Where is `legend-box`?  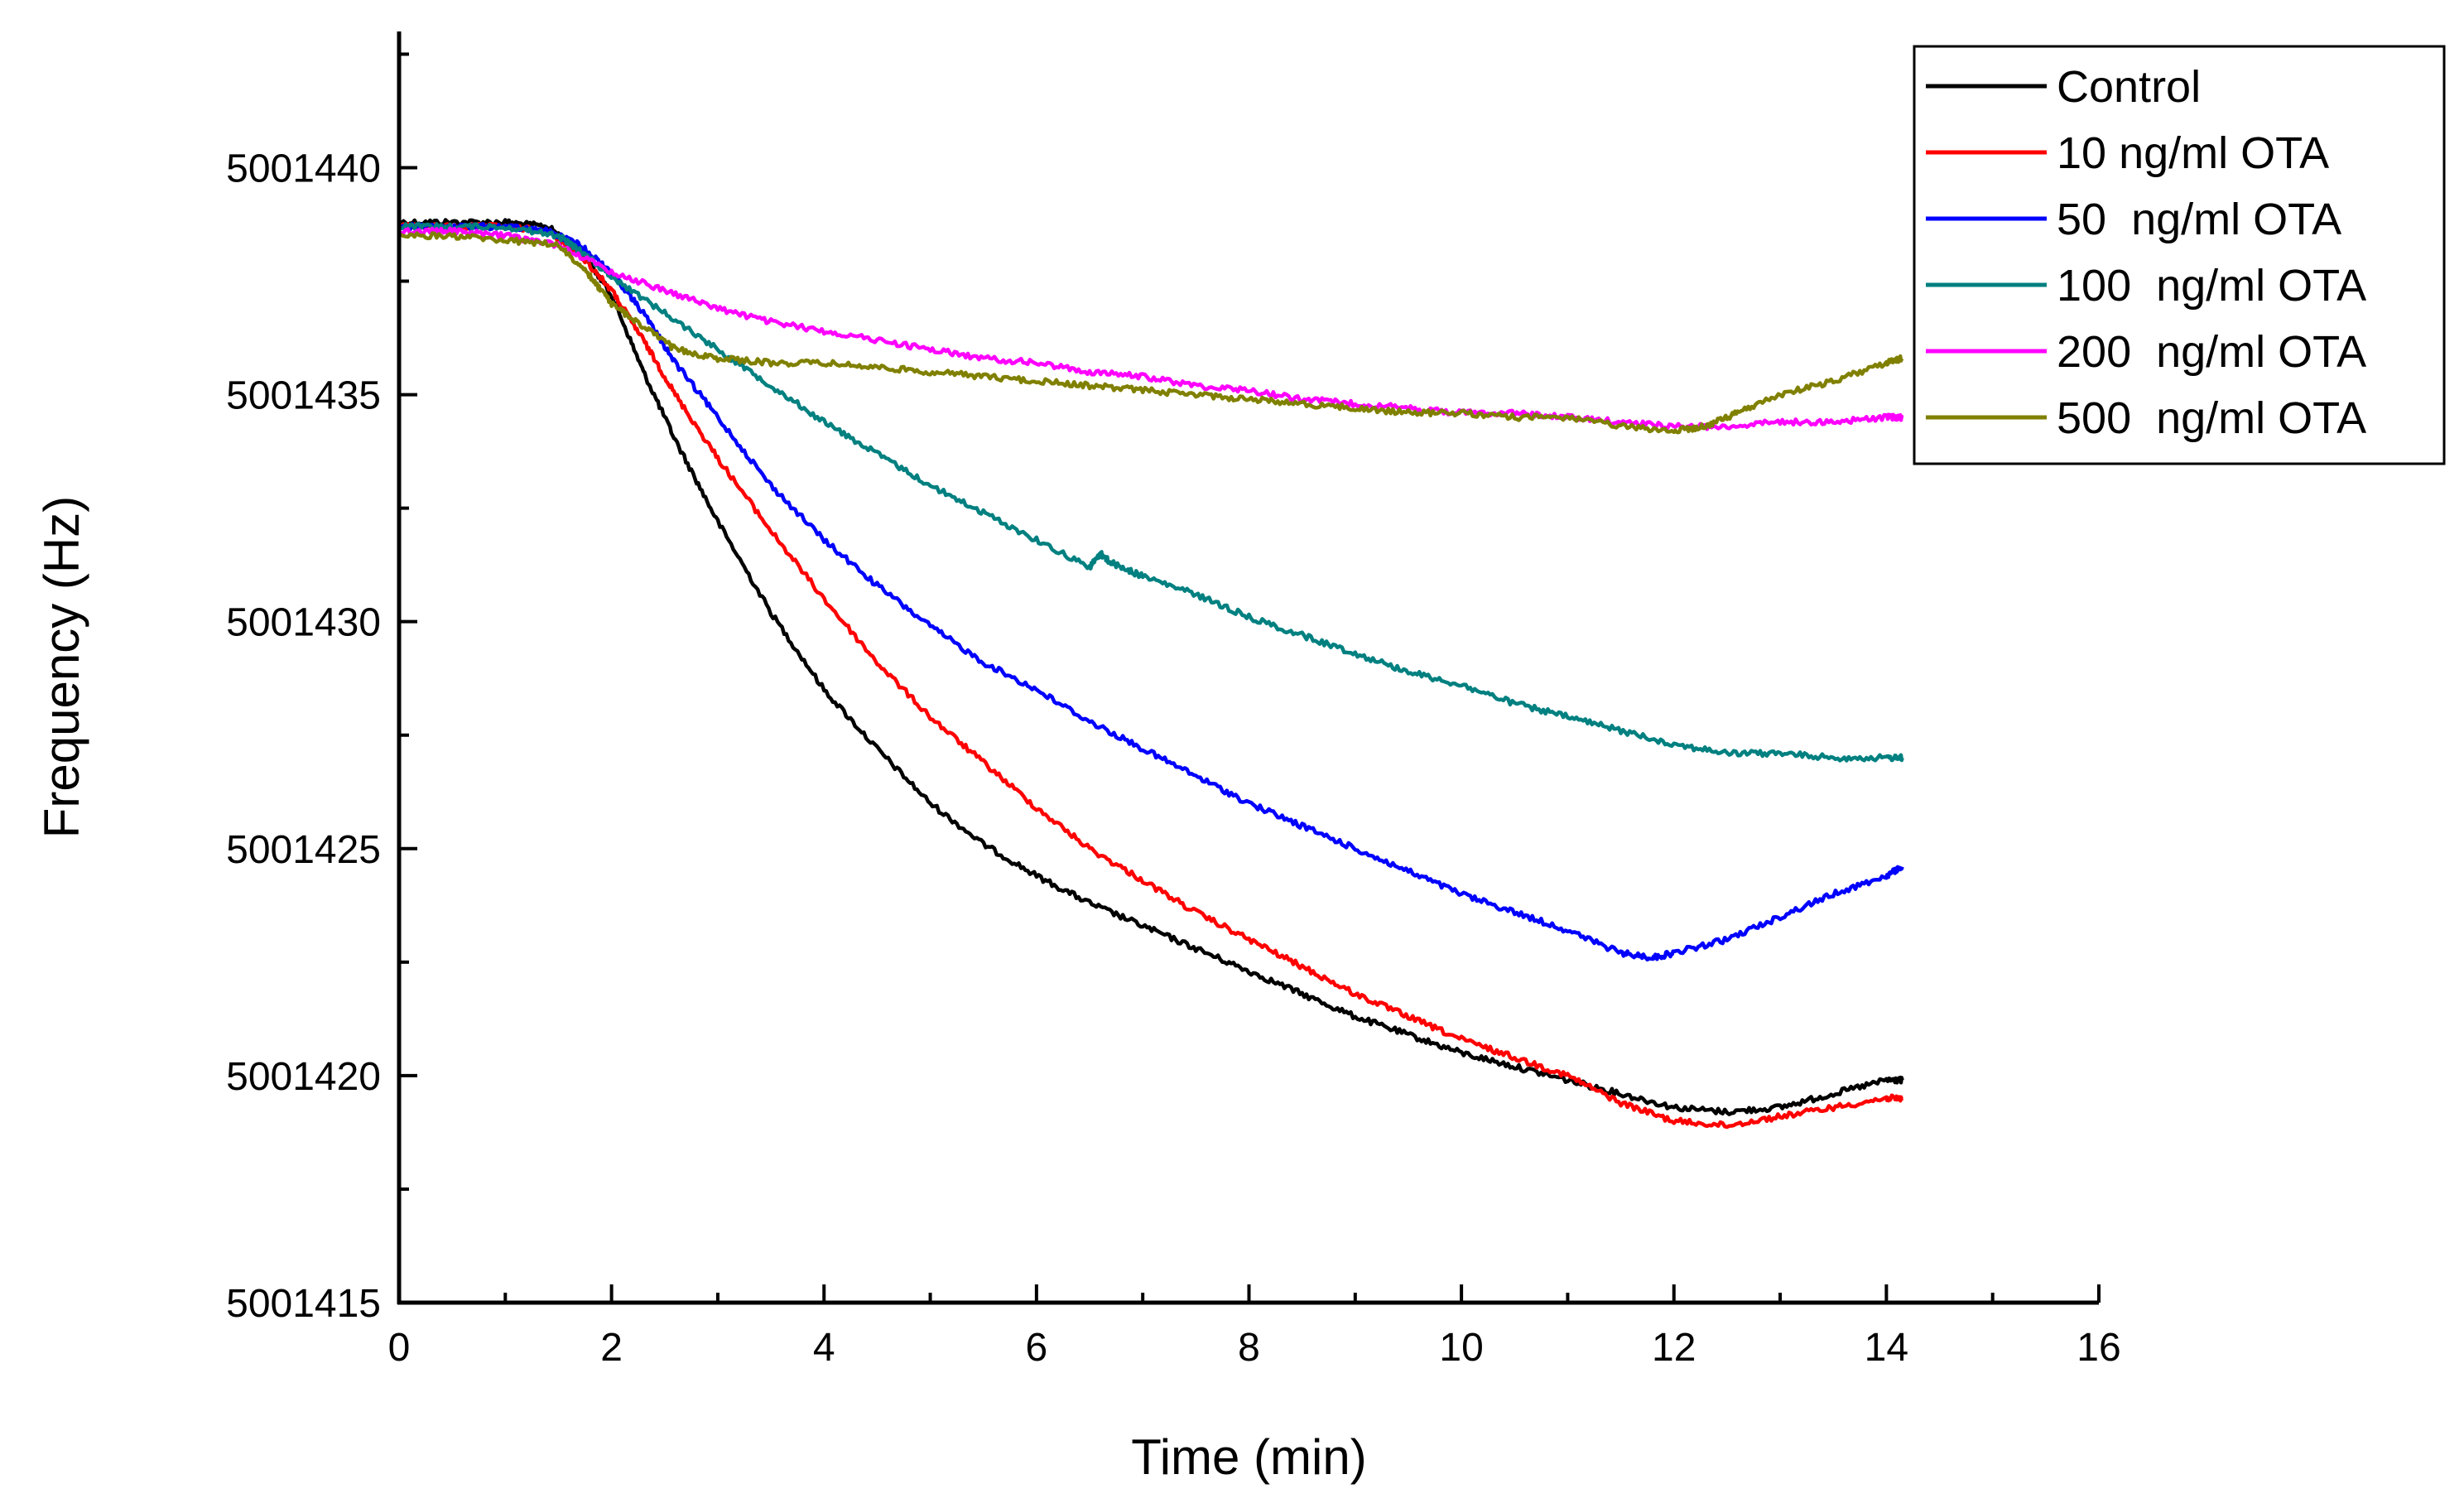
legend-box is located at coordinates (2180, 255).